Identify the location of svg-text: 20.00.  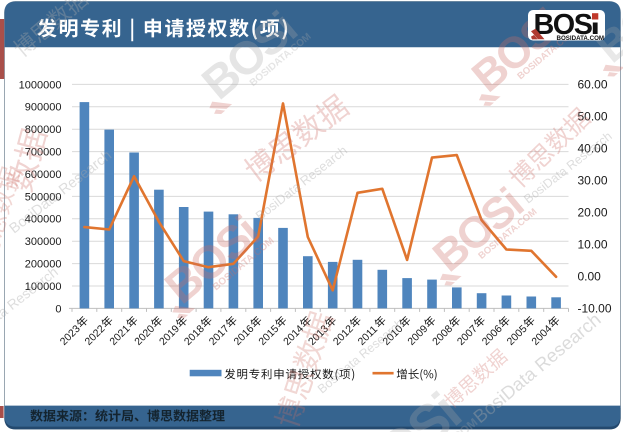
(593, 213).